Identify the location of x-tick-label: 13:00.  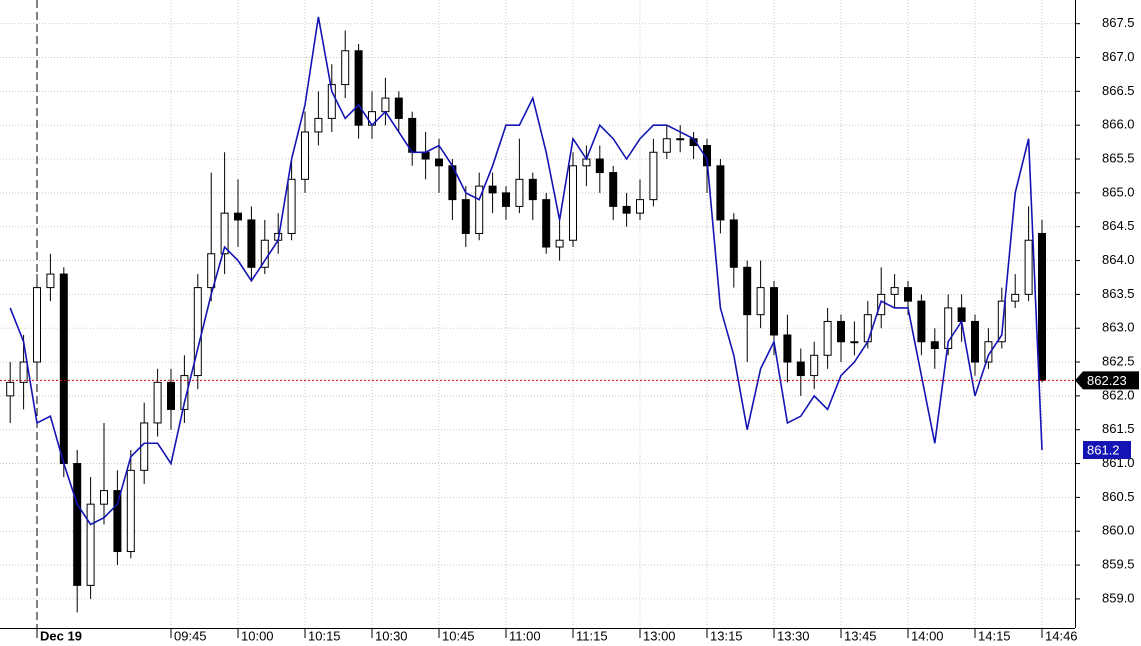
(659, 635).